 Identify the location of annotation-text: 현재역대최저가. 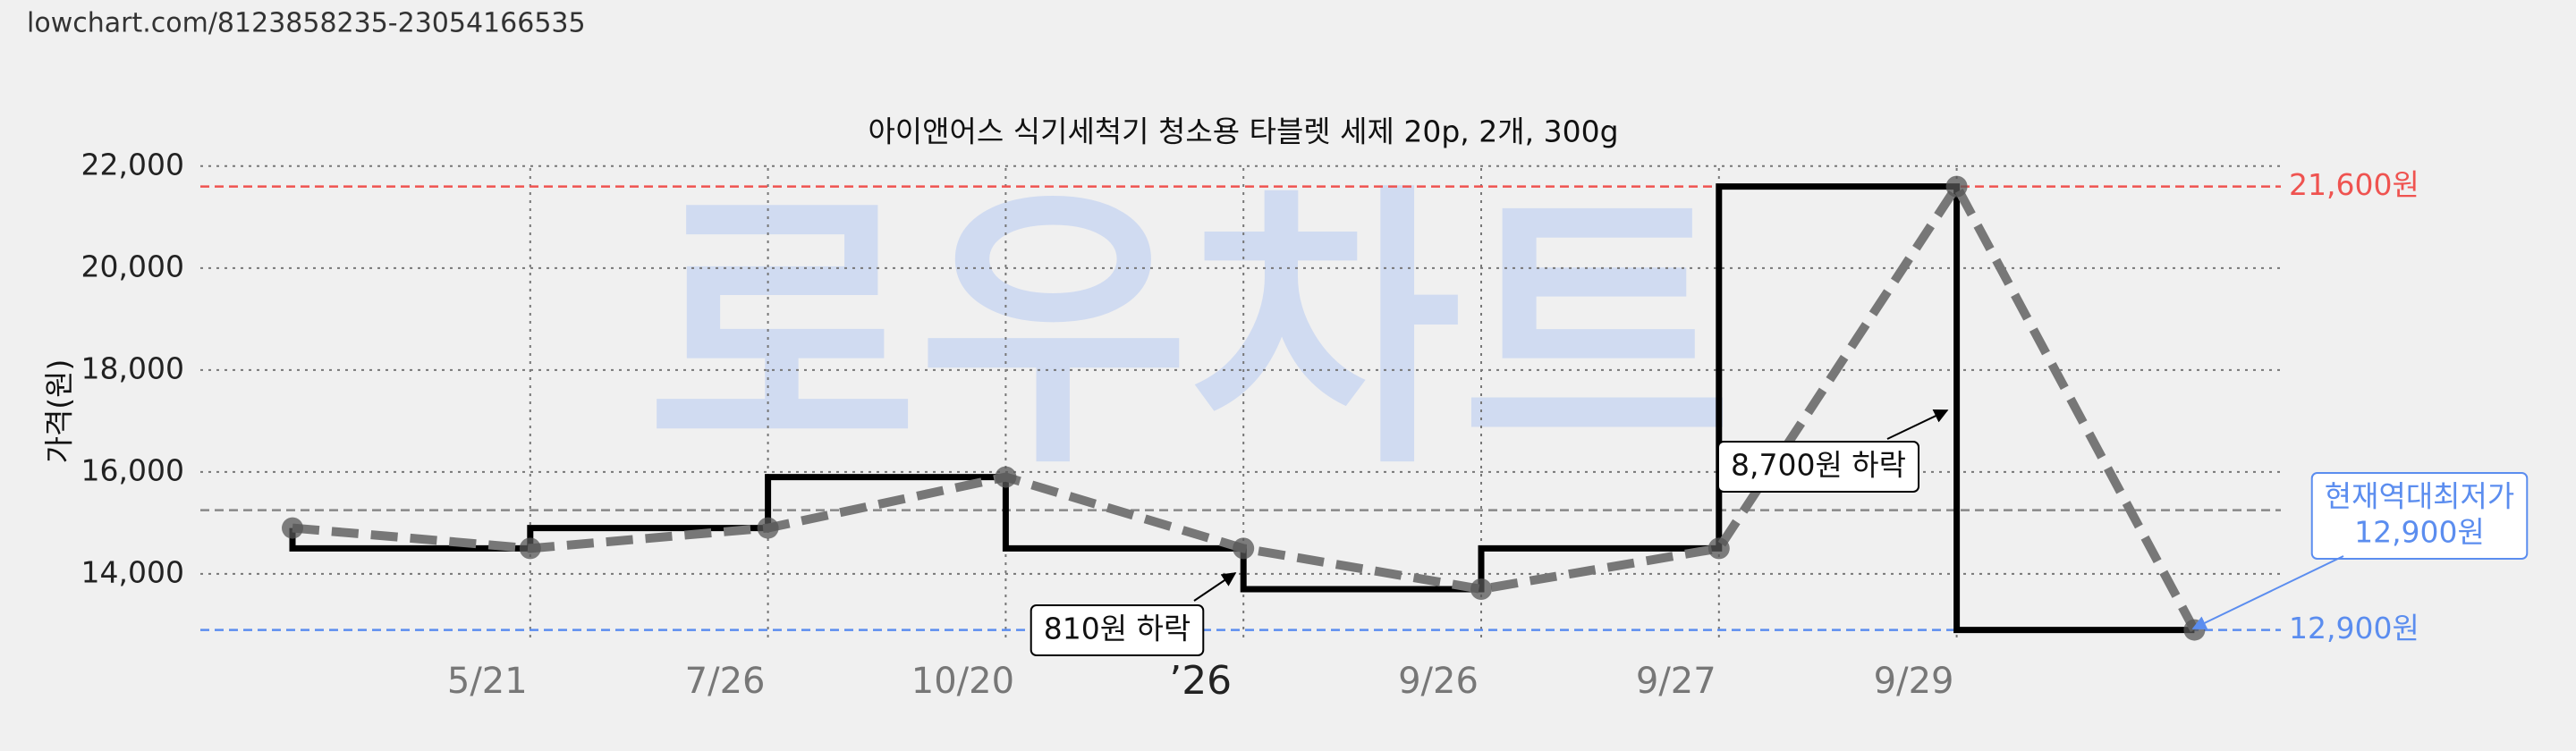
(2420, 497).